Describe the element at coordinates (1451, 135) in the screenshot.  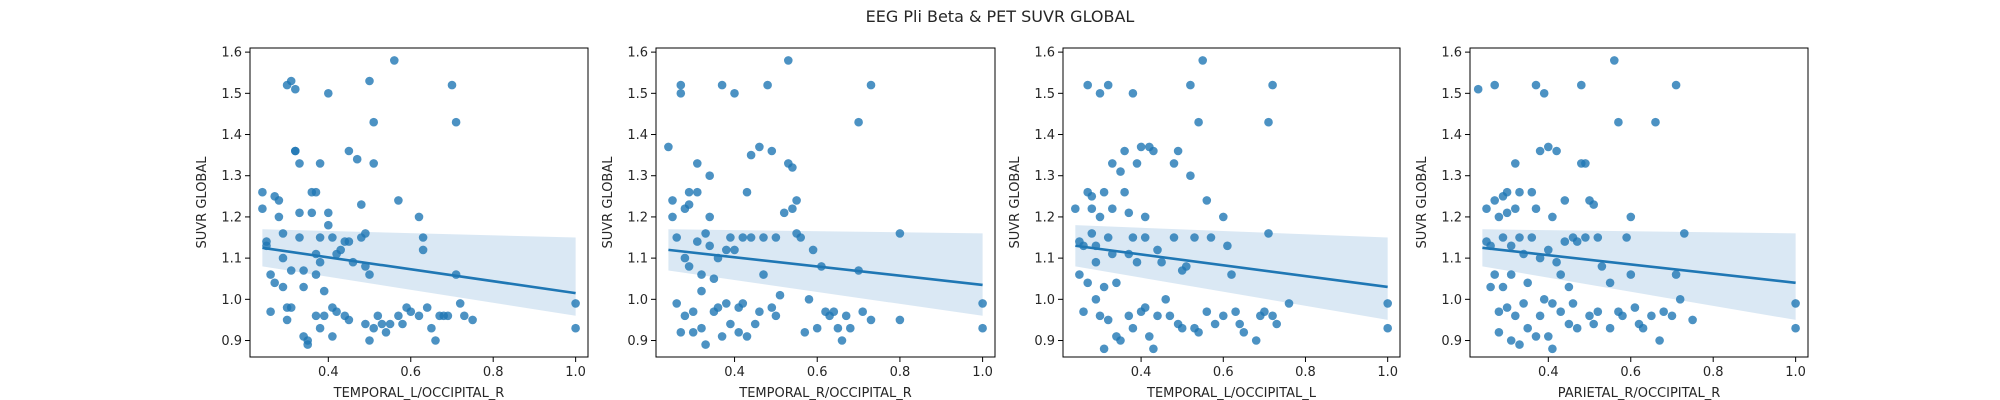
I see `y-tick-label: 1.4` at that location.